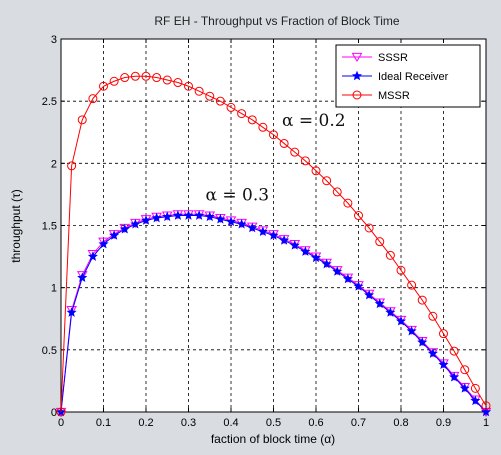 This screenshot has width=501, height=455. Describe the element at coordinates (145, 423) in the screenshot. I see `x-tick-label: 0.2` at that location.